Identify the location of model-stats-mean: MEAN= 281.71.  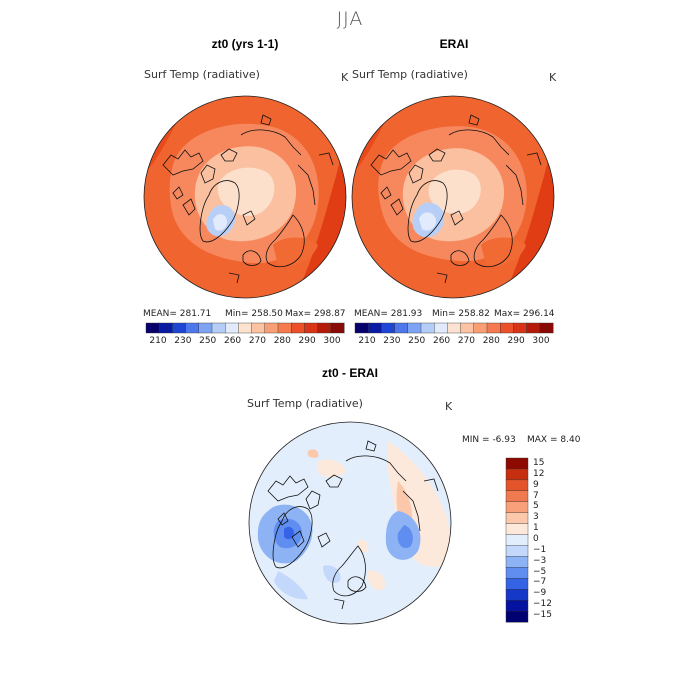
(177, 314).